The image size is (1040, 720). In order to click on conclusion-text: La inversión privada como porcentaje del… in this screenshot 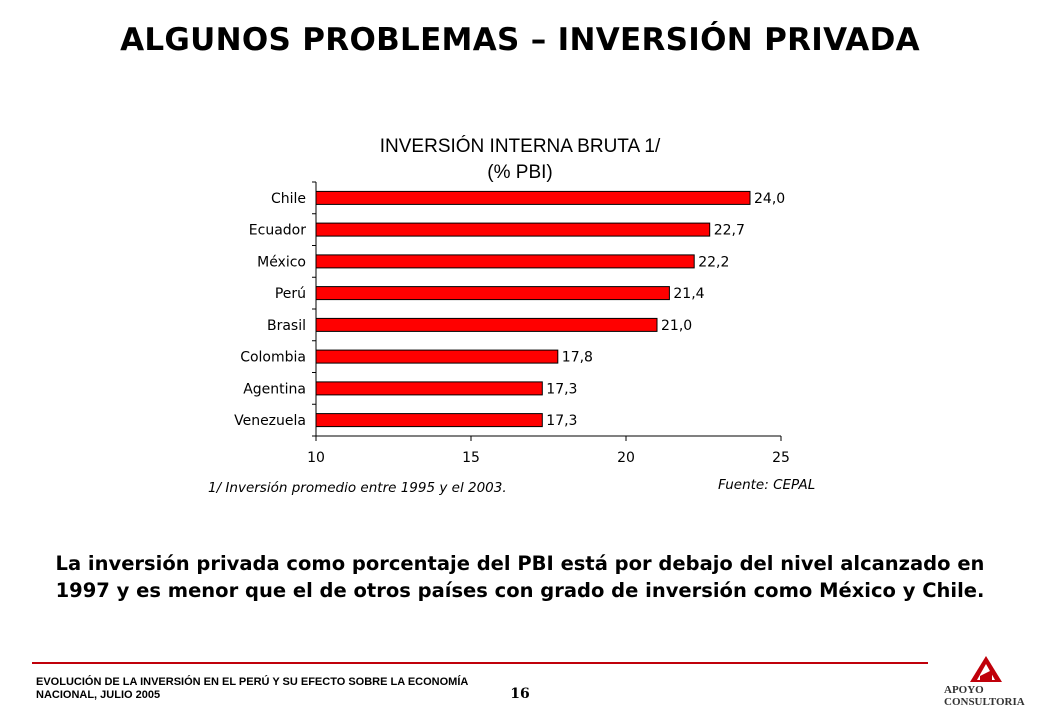, I will do `click(520, 577)`.